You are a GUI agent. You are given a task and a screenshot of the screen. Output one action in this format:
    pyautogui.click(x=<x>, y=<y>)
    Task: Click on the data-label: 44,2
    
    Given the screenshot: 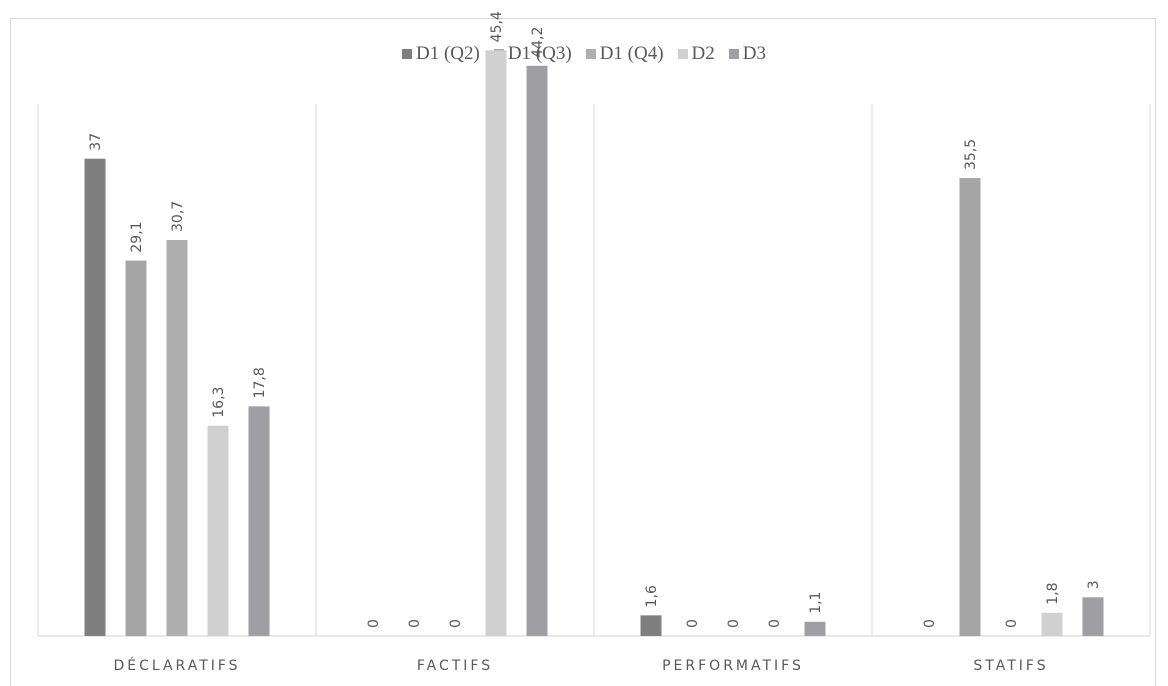 What is the action you would take?
    pyautogui.click(x=538, y=42)
    